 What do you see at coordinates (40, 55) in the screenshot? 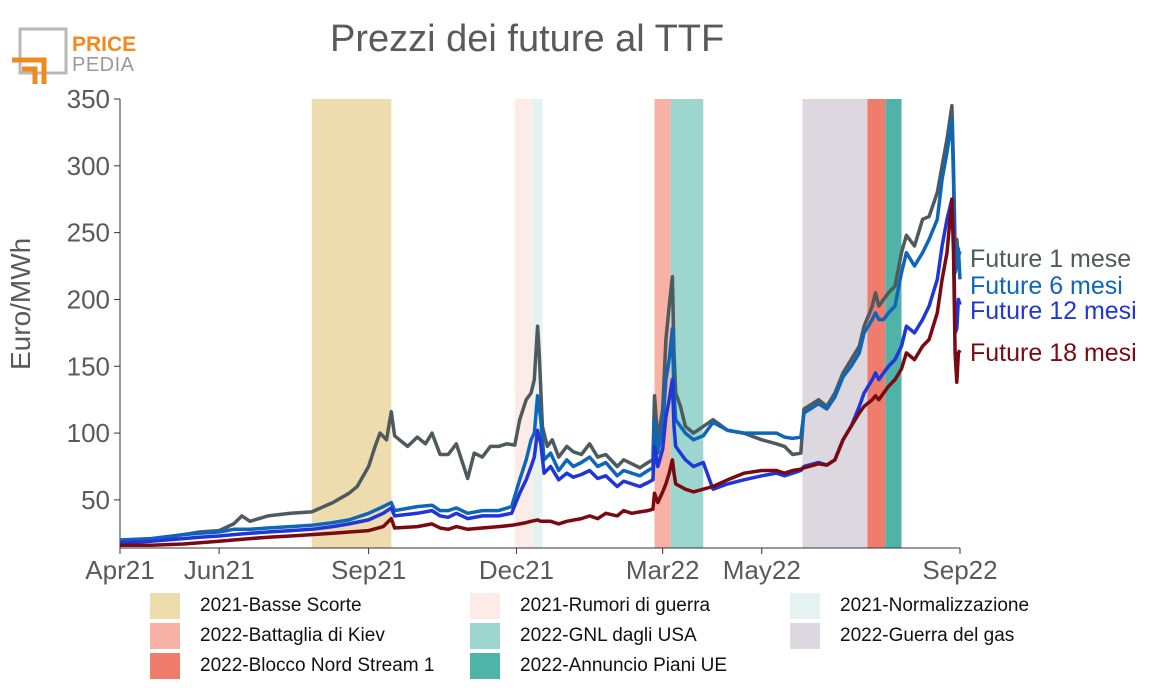
I see `logo-mark-icon` at bounding box center [40, 55].